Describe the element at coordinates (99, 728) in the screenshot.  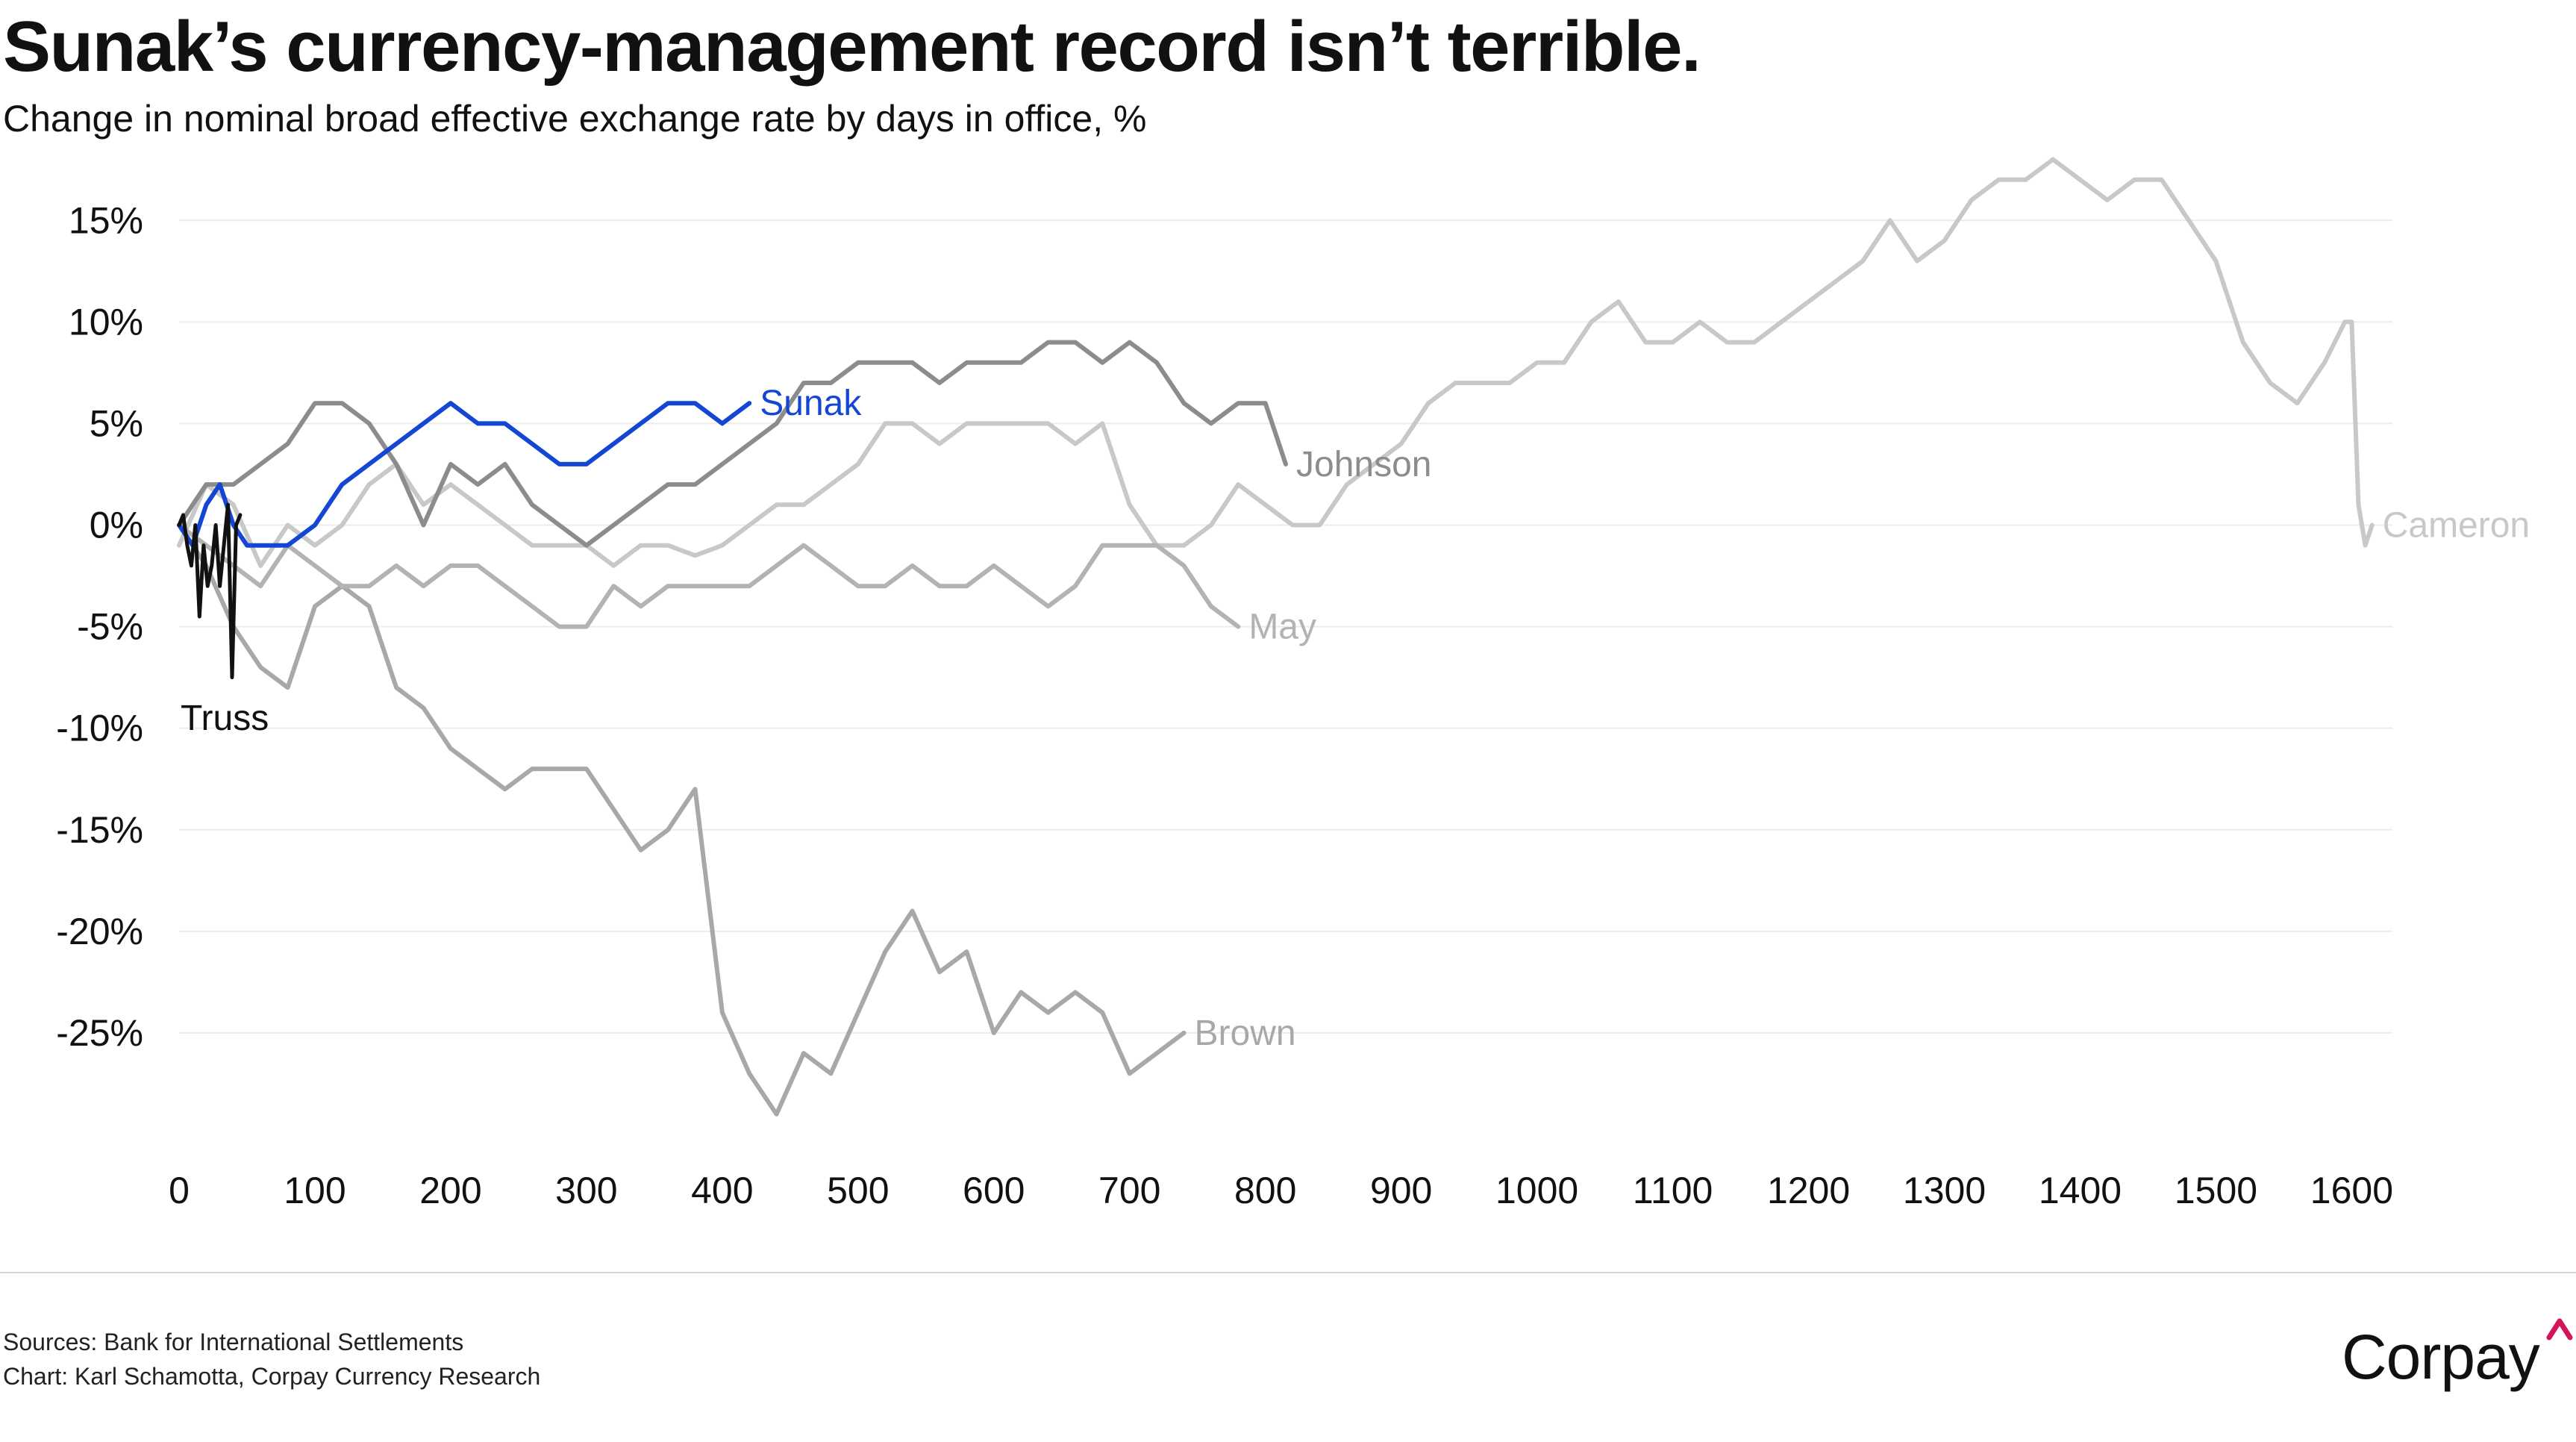
I see `y-tick-label: -10%` at that location.